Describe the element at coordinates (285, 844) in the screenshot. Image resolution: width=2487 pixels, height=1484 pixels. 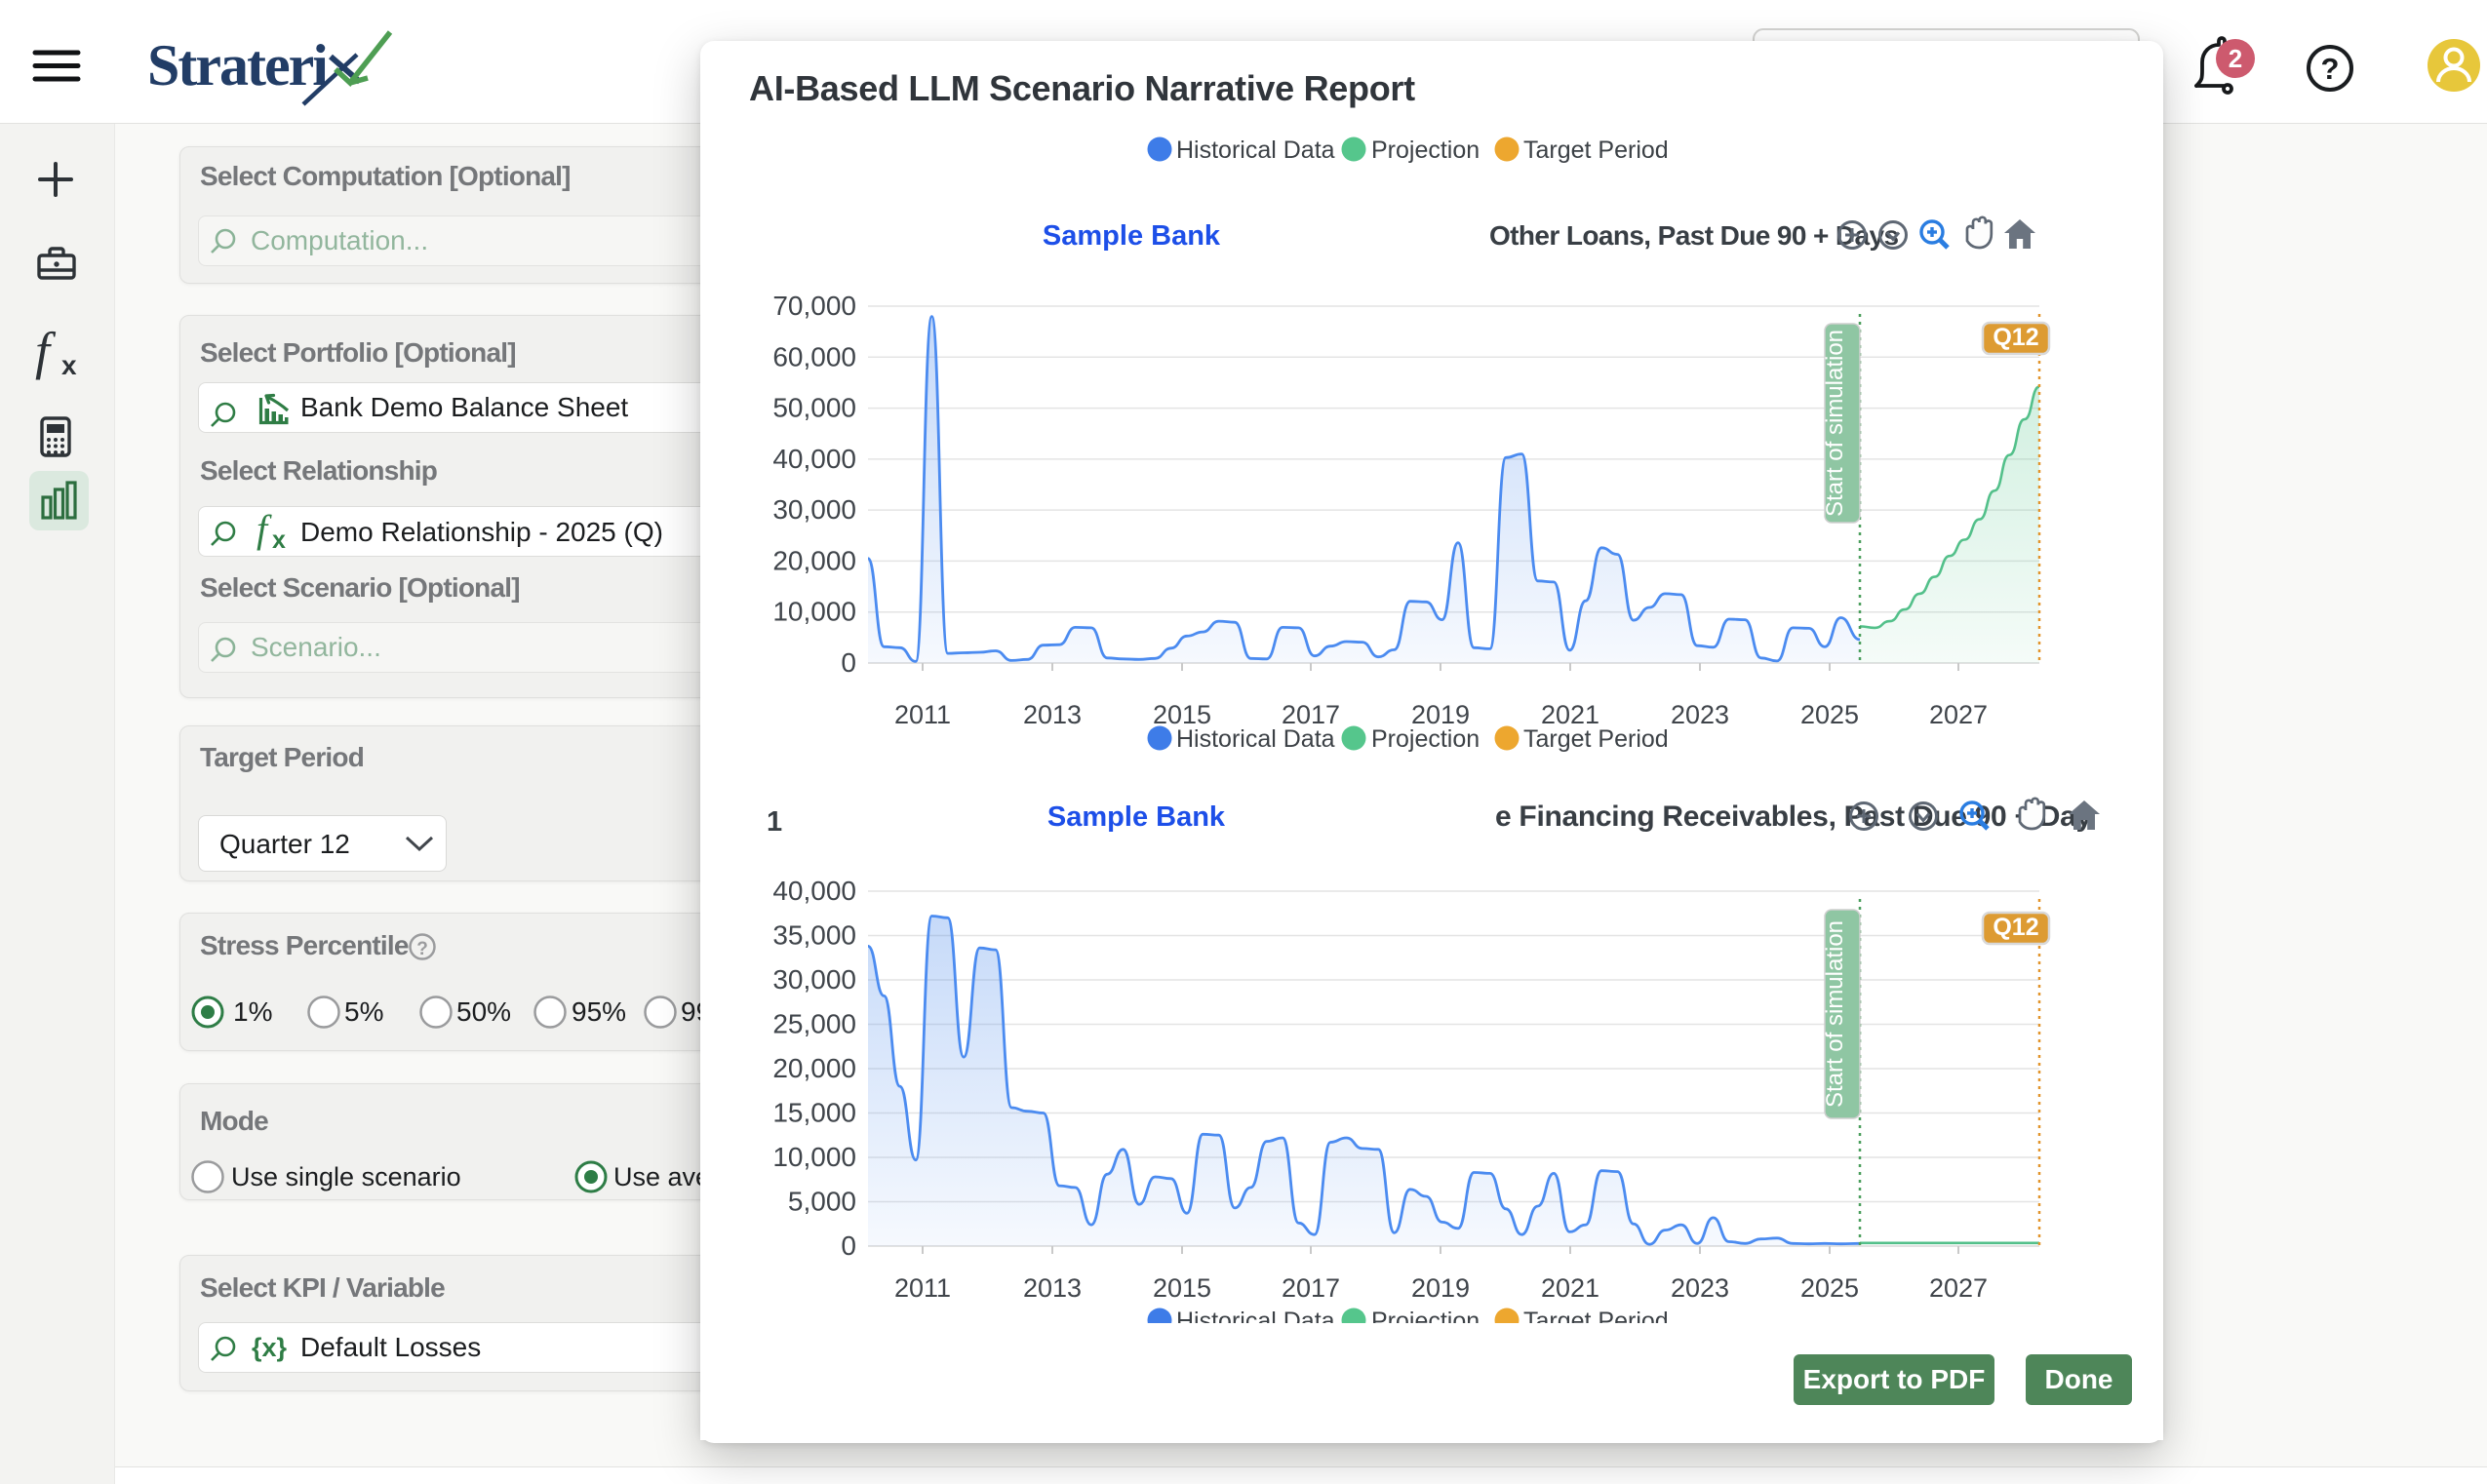
I see `svg-text: Quarter 12` at that location.